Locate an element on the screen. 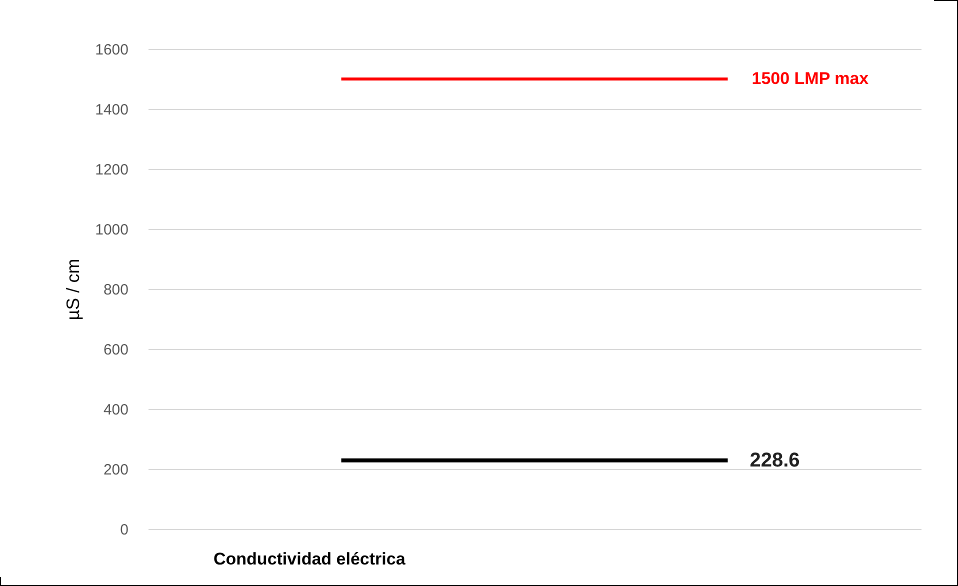 Image resolution: width=958 pixels, height=586 pixels. y-tick-label: 400 is located at coordinates (115, 410).